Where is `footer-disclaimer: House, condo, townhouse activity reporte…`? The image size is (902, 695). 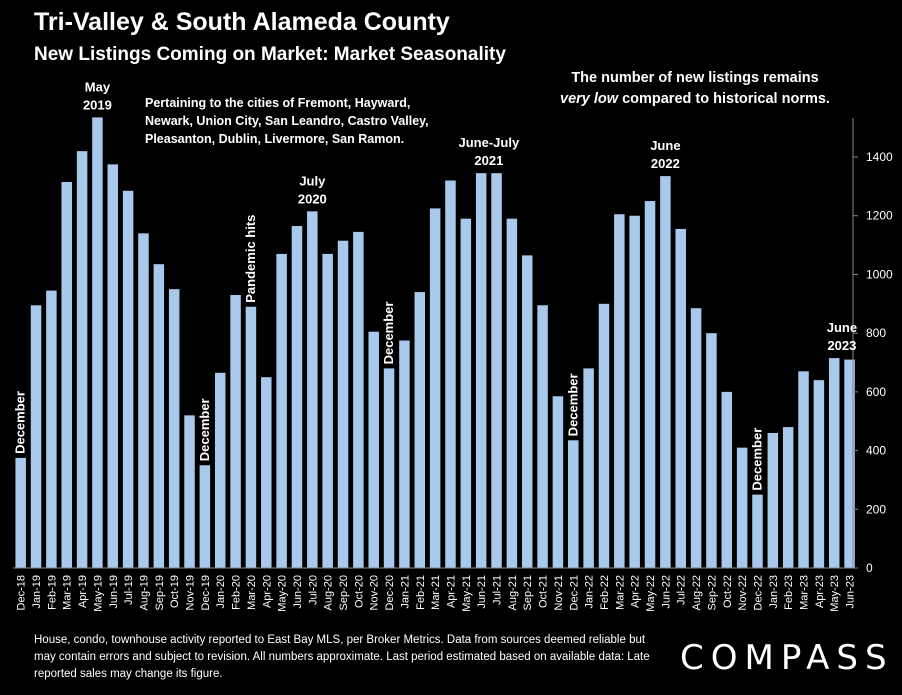 footer-disclaimer: House, condo, townhouse activity reporte… is located at coordinates (342, 657).